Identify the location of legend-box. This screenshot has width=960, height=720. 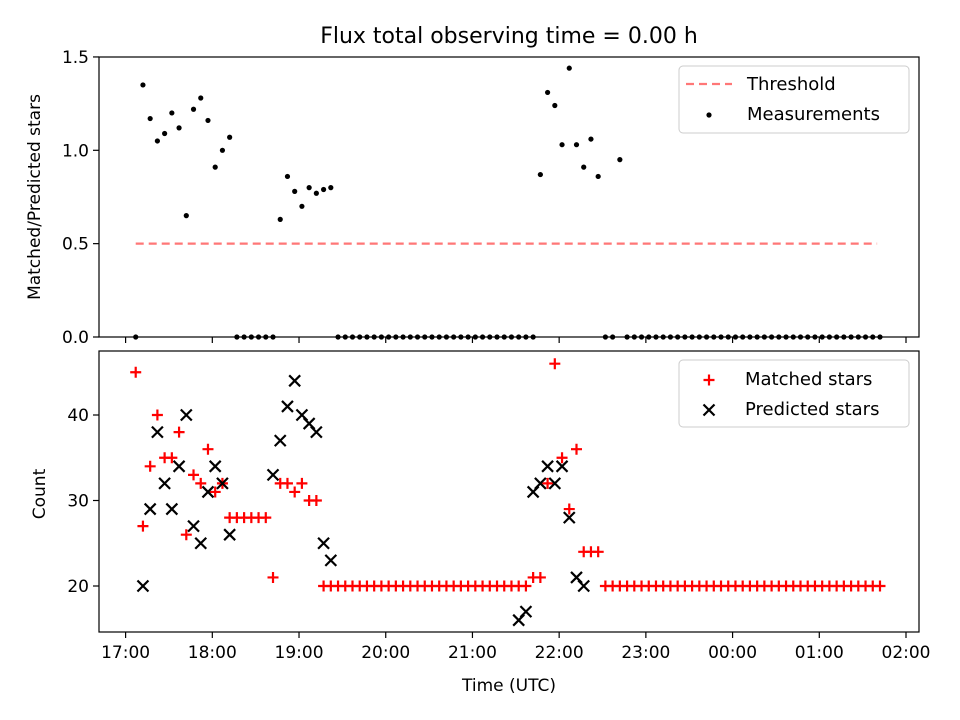
(794, 99).